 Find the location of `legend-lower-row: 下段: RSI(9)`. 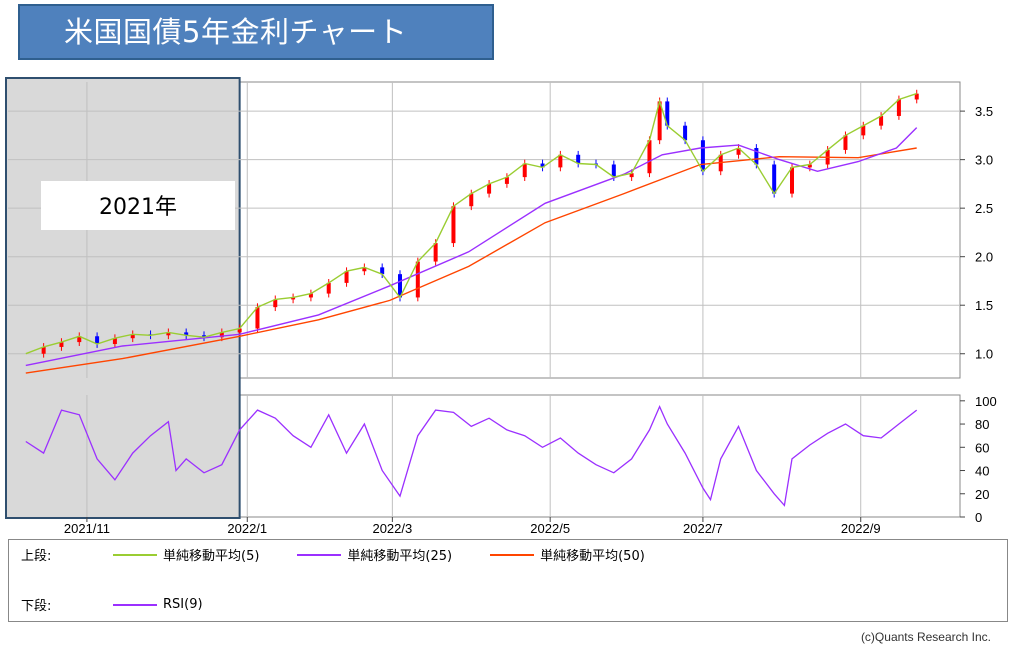

legend-lower-row: 下段: RSI(9) is located at coordinates (131, 604).